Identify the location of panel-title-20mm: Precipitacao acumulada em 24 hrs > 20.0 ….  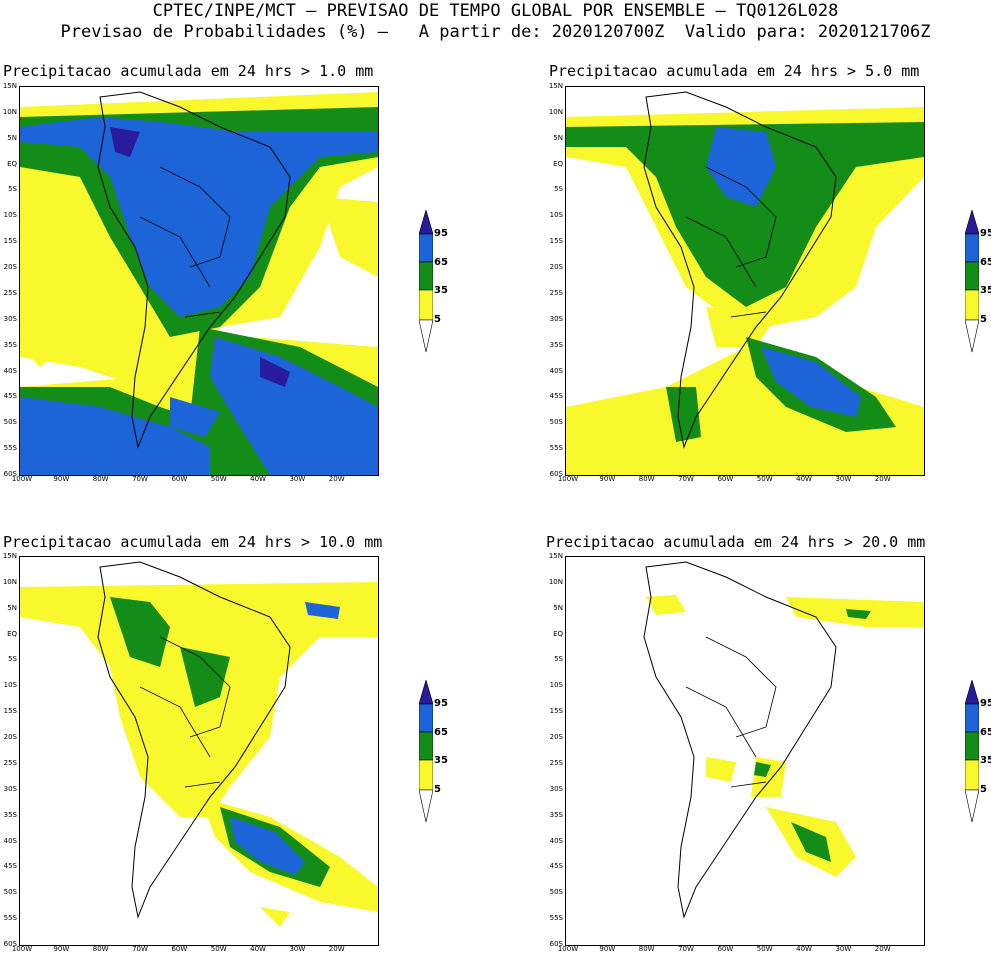
(736, 542).